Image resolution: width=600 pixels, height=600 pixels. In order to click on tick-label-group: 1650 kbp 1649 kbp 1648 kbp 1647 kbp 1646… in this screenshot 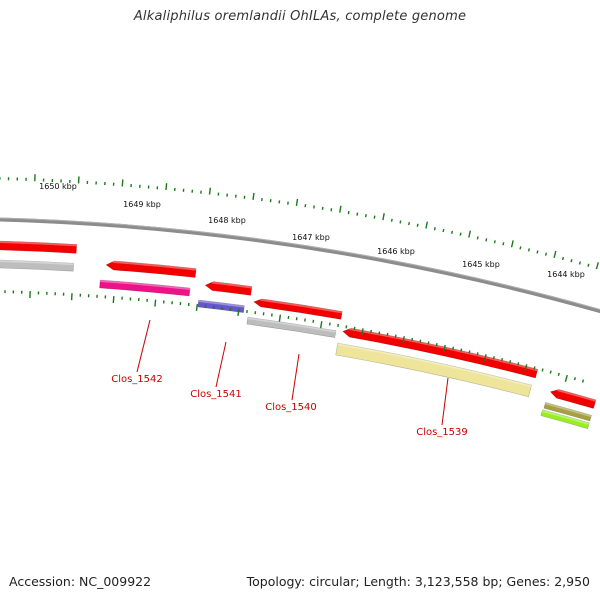, I will do `click(312, 230)`.